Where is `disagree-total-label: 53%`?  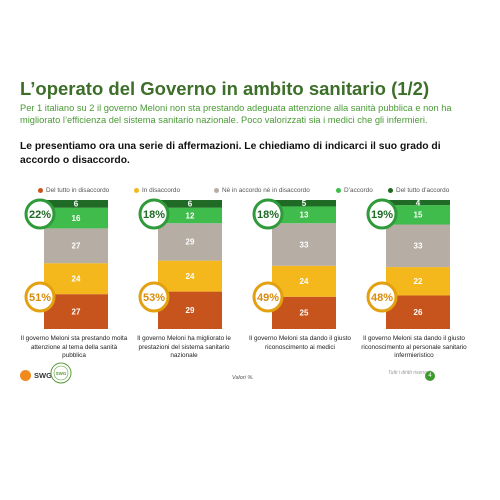 disagree-total-label: 53% is located at coordinates (154, 298).